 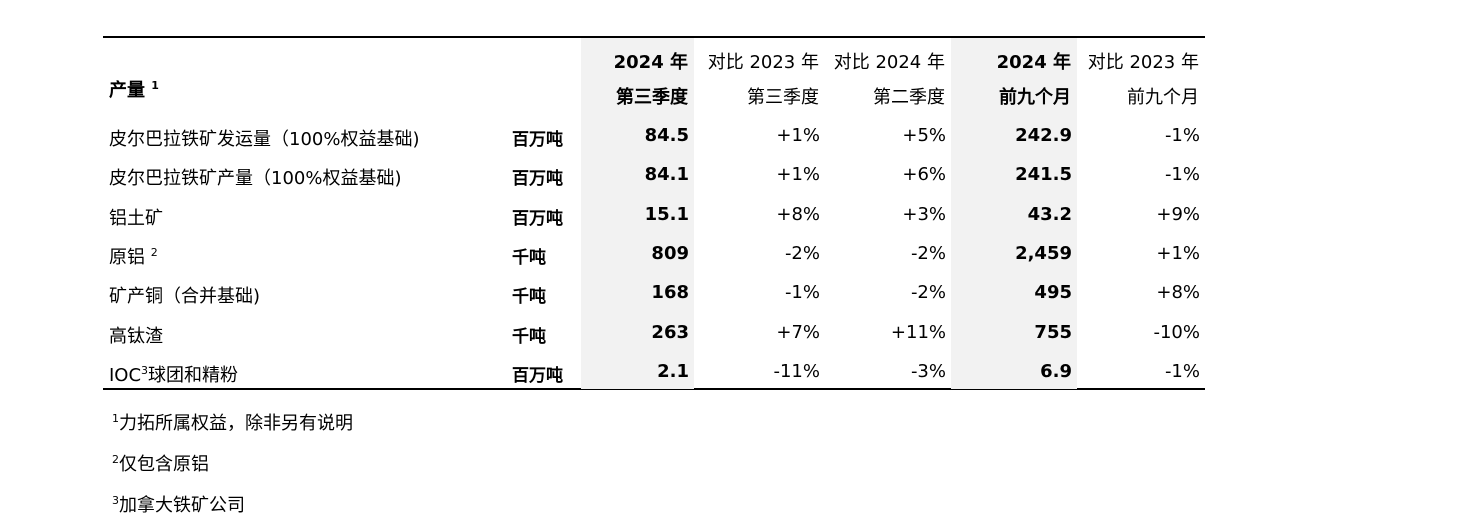 I want to click on column-header: 对比 2024 年, so click(x=889, y=62).